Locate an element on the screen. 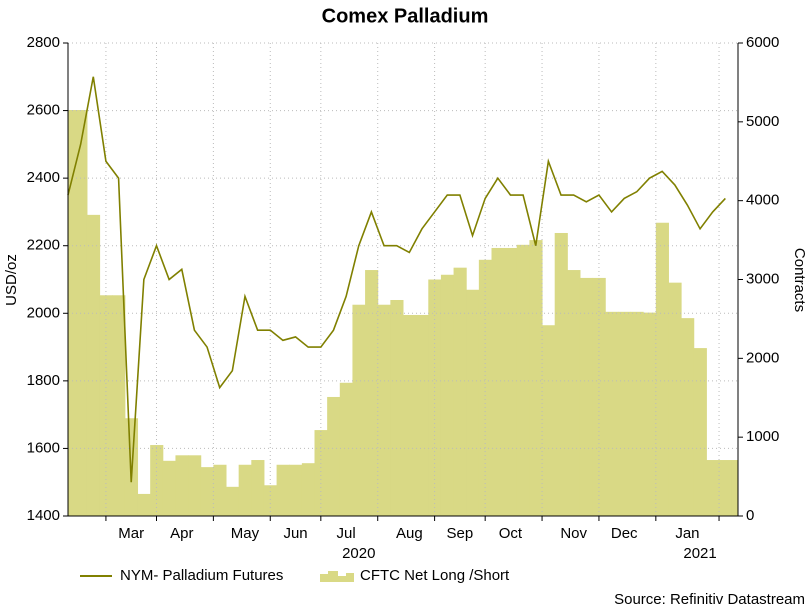 The height and width of the screenshot is (616, 812). x-tick-label: Aug is located at coordinates (409, 533).